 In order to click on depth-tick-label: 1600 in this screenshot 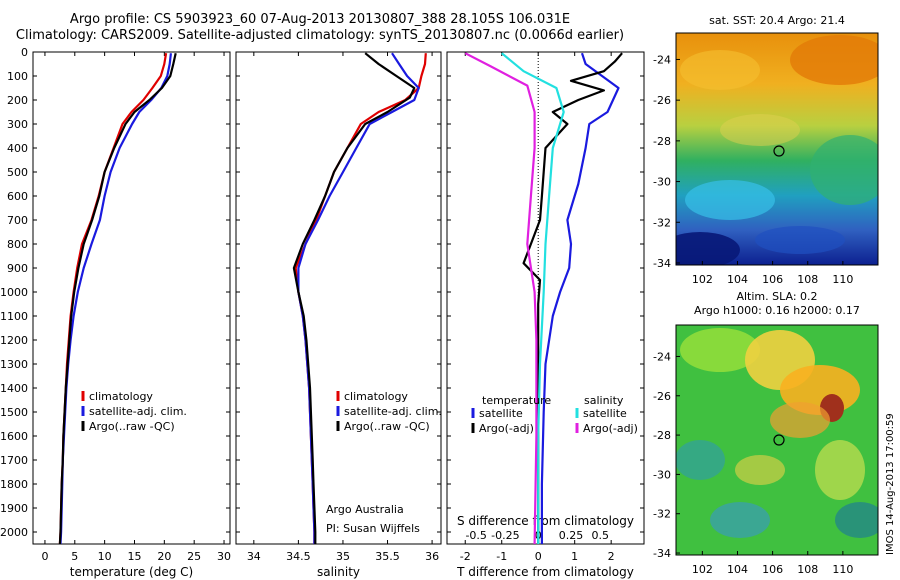, I will do `click(14, 436)`.